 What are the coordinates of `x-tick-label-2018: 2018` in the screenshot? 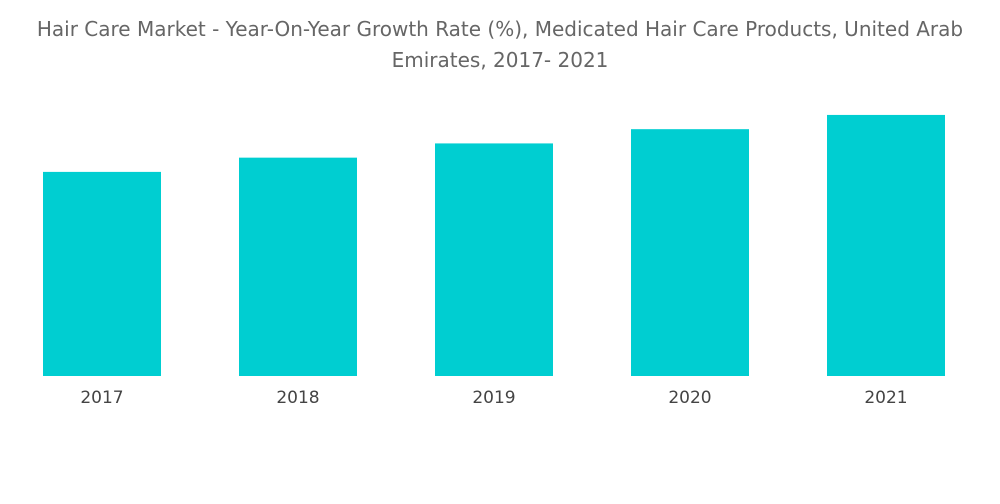 It's located at (297, 398).